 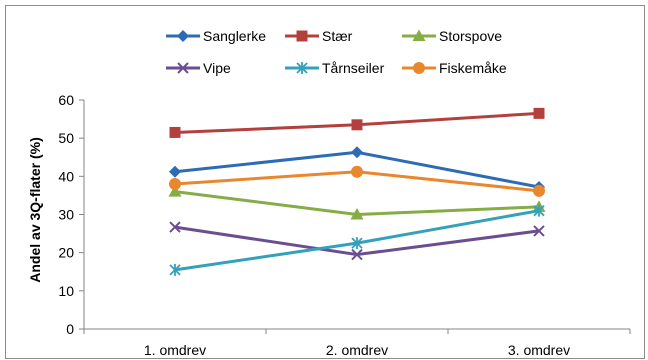 I want to click on y-tick-label: 60, so click(x=66, y=100).